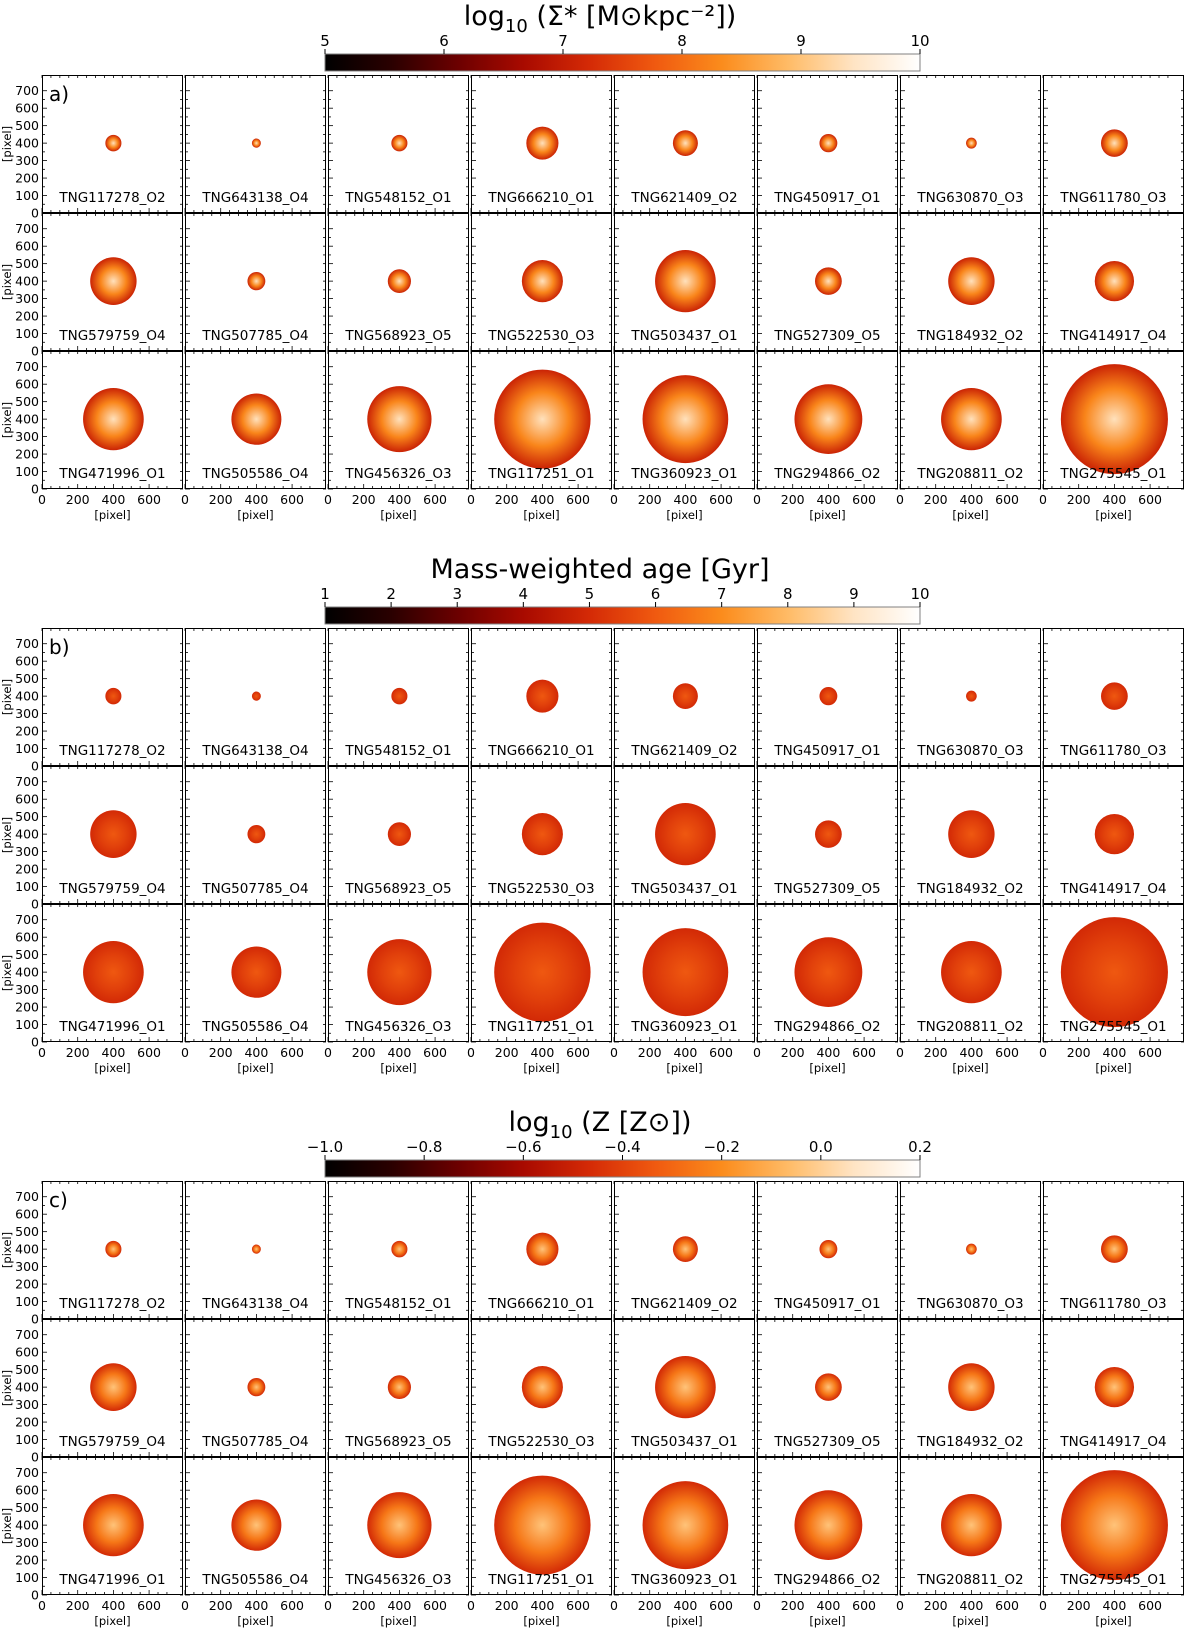 Image resolution: width=1200 pixels, height=1644 pixels. What do you see at coordinates (397, 474) in the screenshot?
I see `galaxy-label: TNG456326_O3` at bounding box center [397, 474].